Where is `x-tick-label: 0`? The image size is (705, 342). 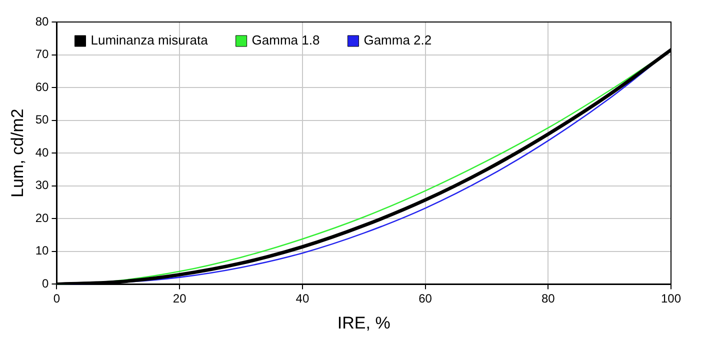
x-tick-label: 0 is located at coordinates (56, 299).